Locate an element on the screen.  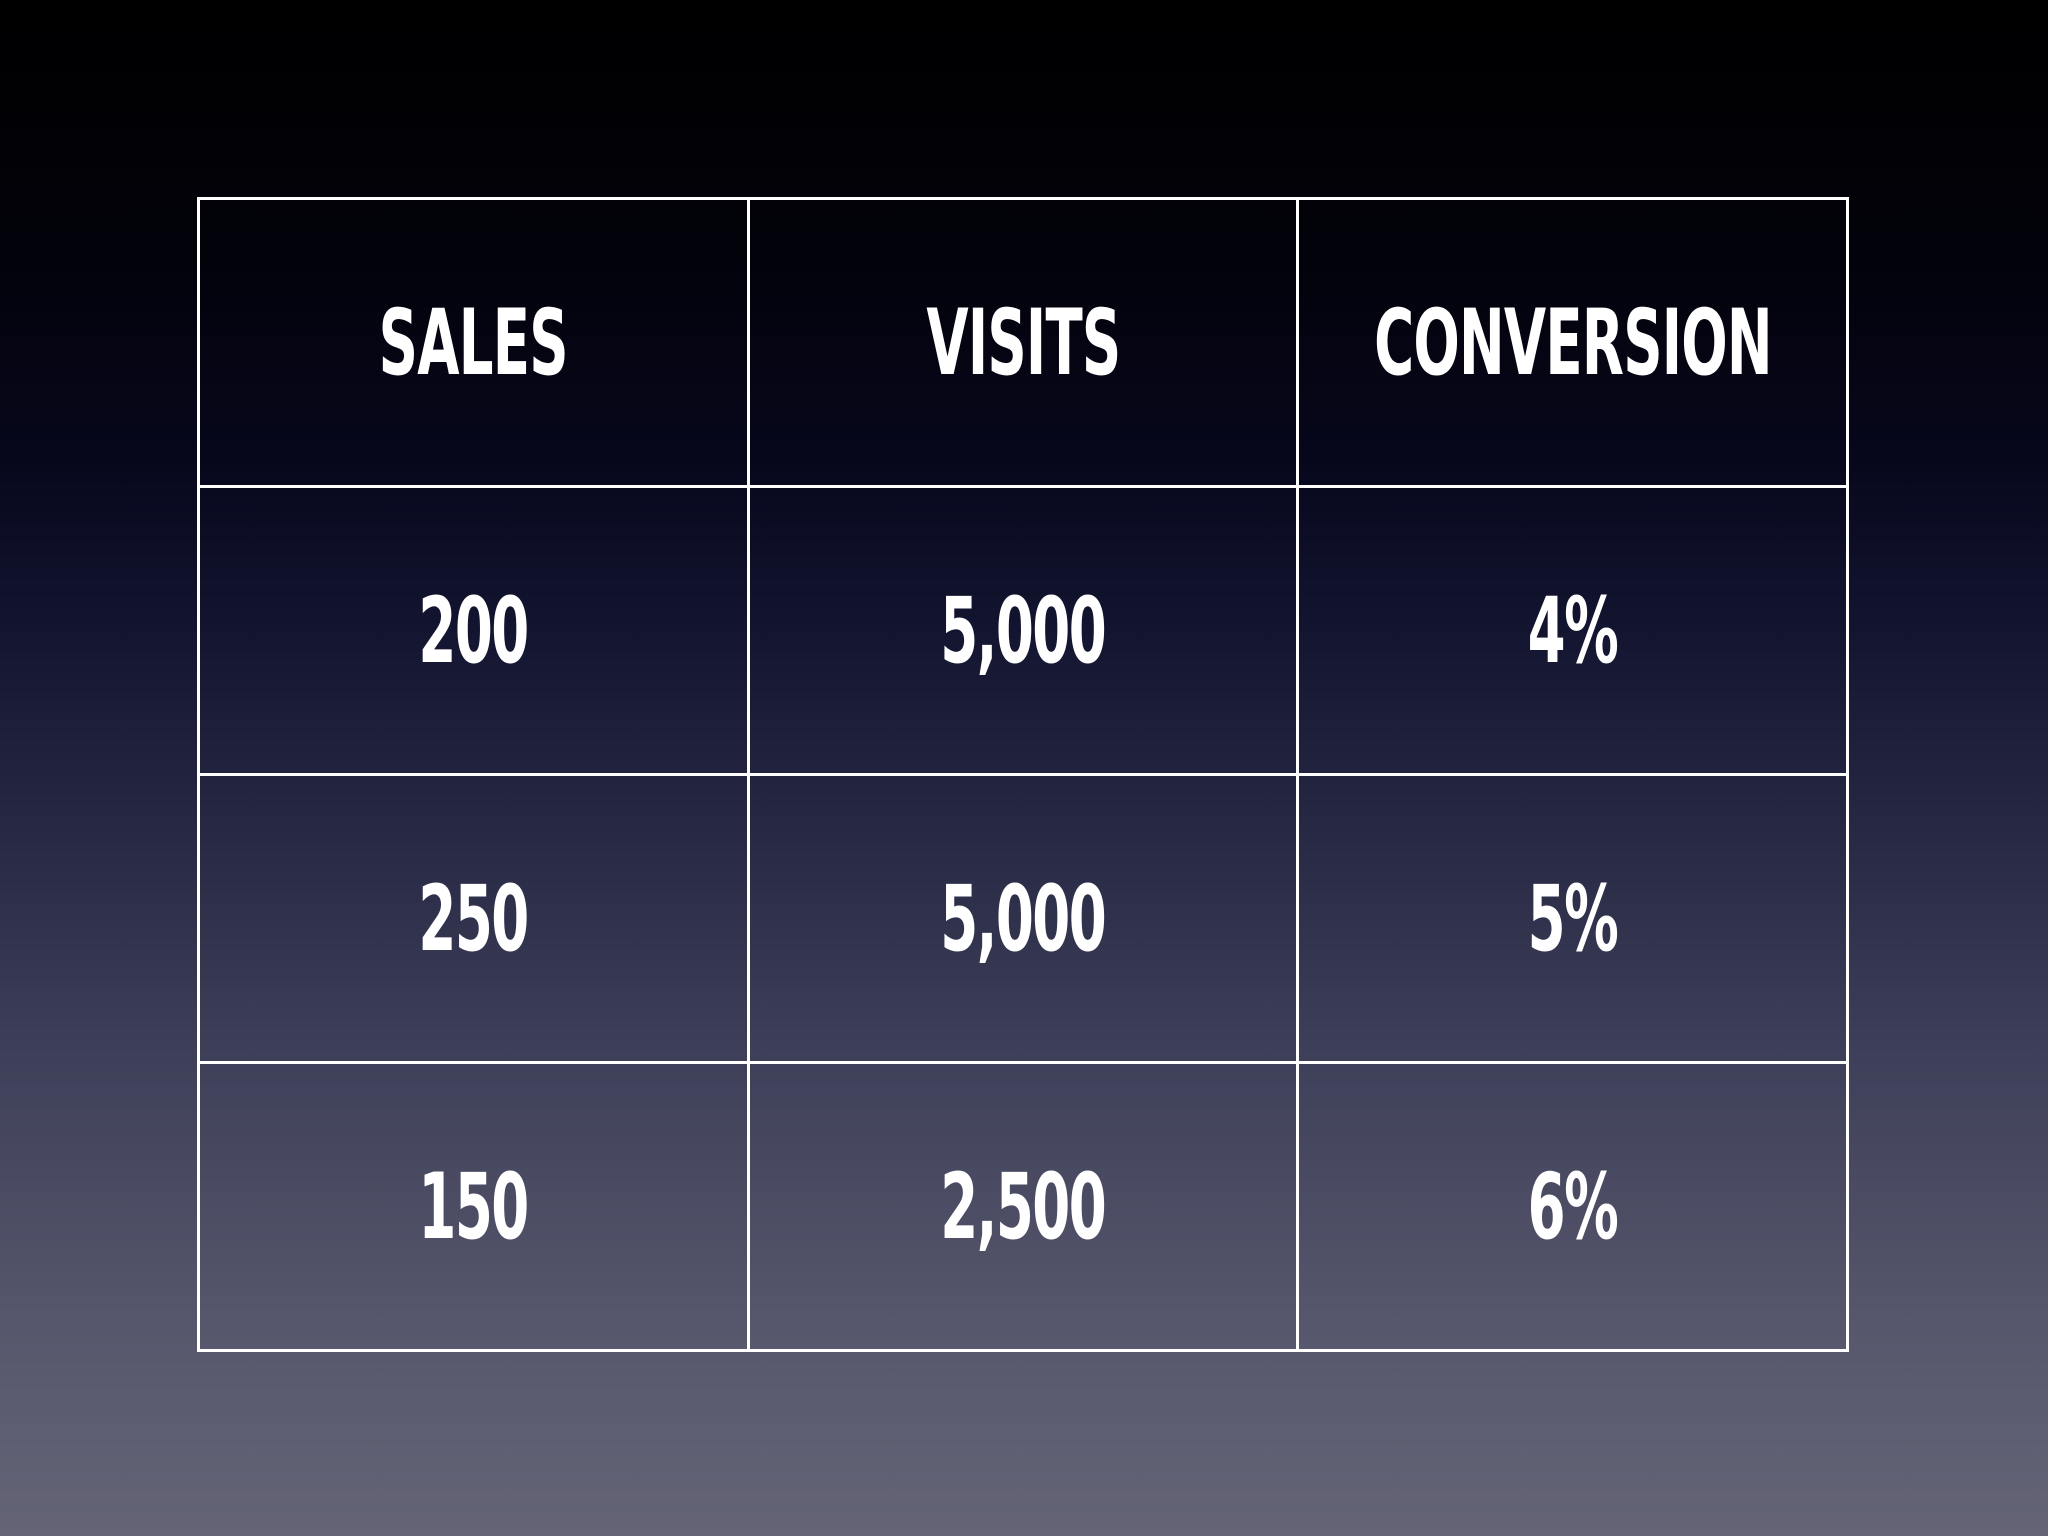
header-label: CONVERSION is located at coordinates (1573, 342).